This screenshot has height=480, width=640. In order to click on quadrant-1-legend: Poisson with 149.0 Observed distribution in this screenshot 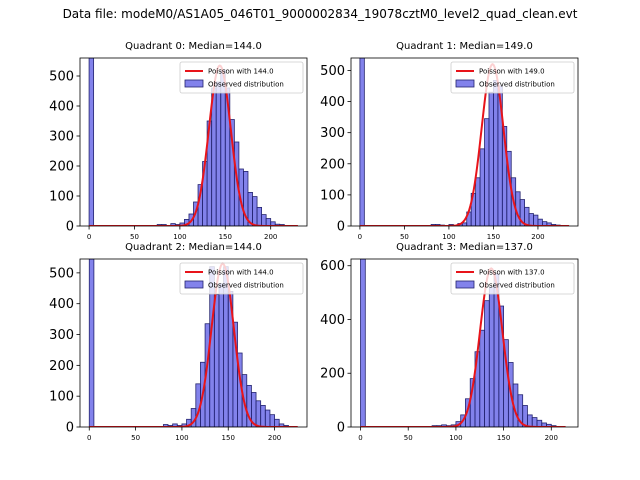, I will do `click(512, 77)`.